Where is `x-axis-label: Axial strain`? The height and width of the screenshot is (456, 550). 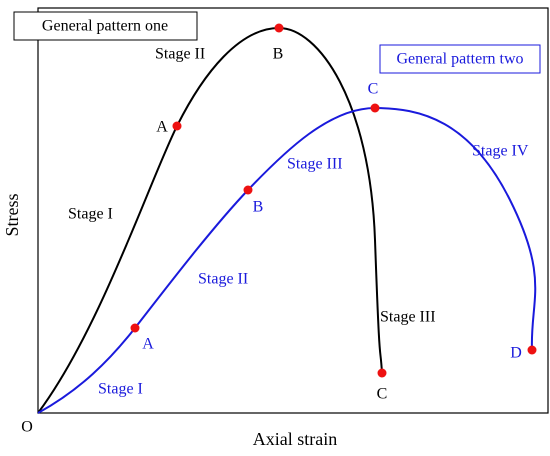
x-axis-label: Axial strain is located at coordinates (295, 439).